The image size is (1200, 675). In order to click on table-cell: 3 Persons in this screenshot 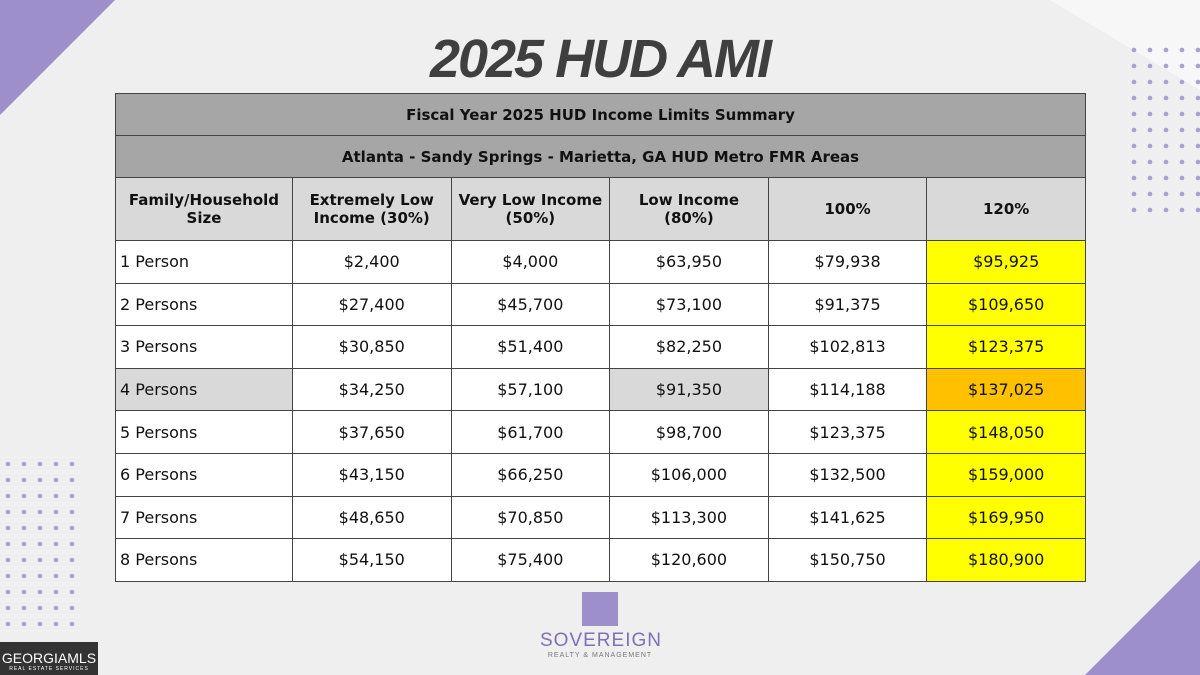, I will do `click(204, 347)`.